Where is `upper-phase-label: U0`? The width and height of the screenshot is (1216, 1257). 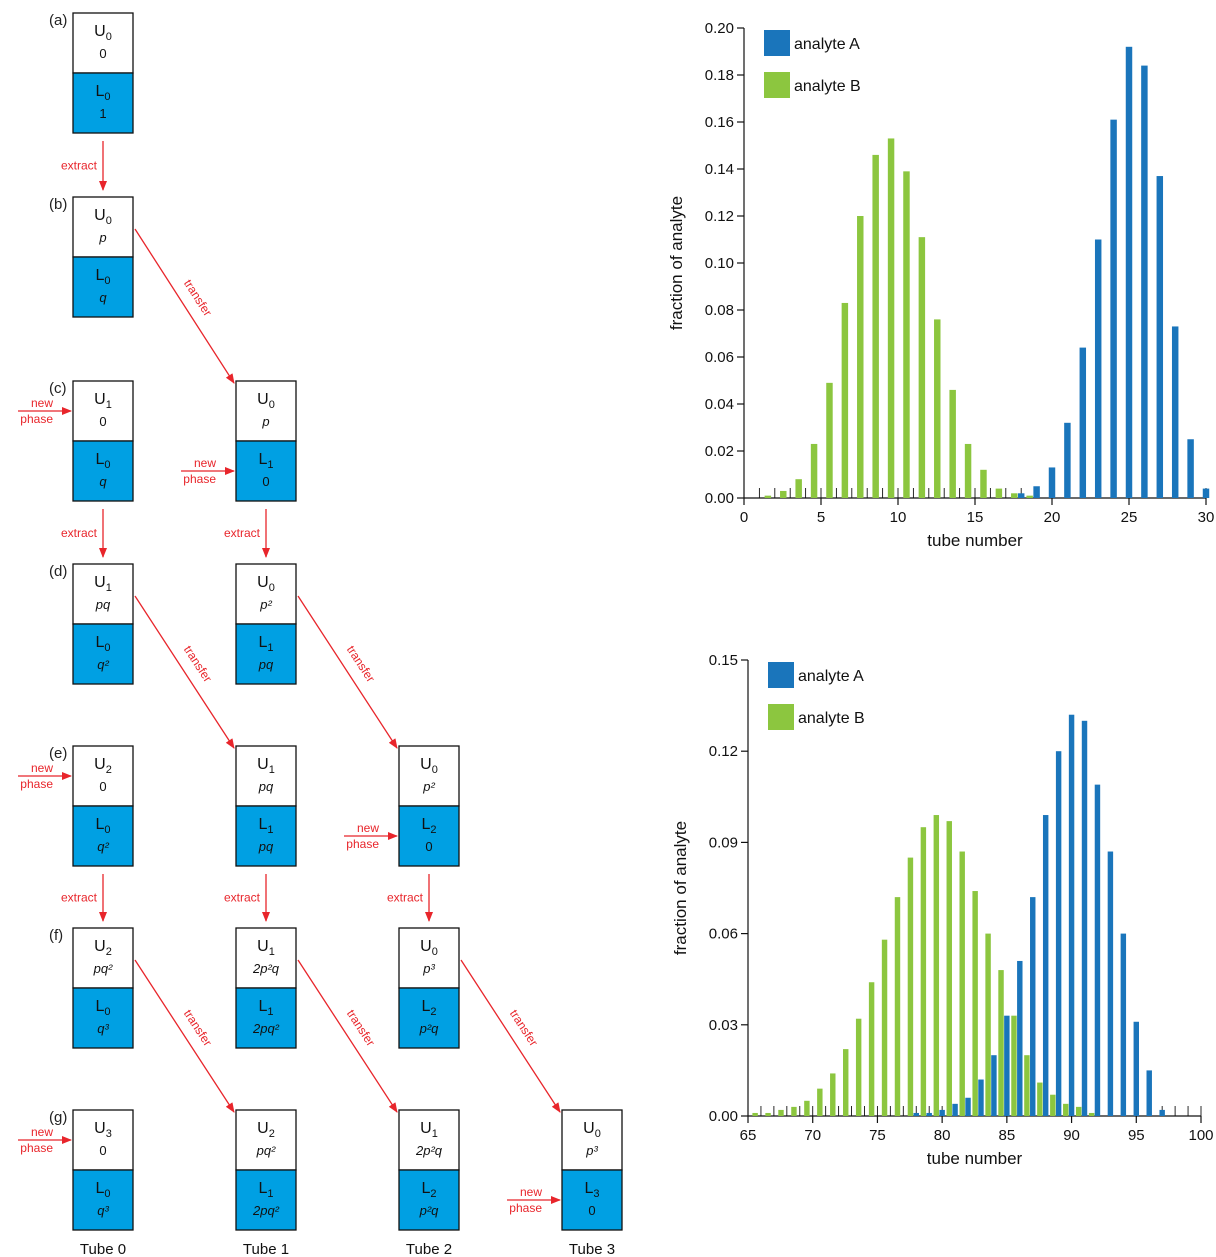
upper-phase-label: U0 is located at coordinates (103, 33).